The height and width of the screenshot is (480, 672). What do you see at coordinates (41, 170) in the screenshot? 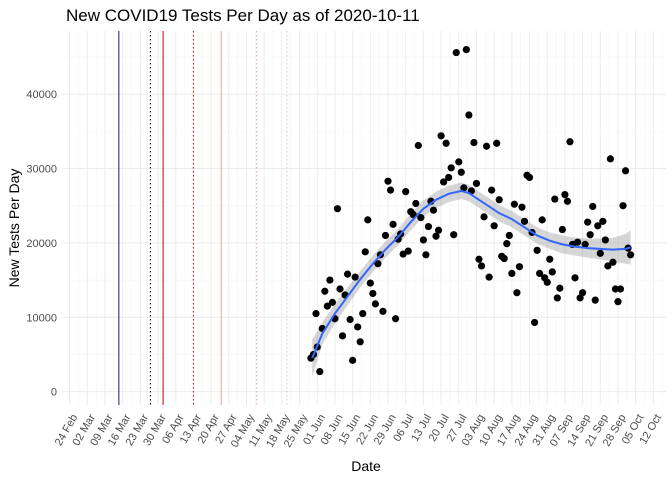
I see `y-tick-label: 30000` at bounding box center [41, 170].